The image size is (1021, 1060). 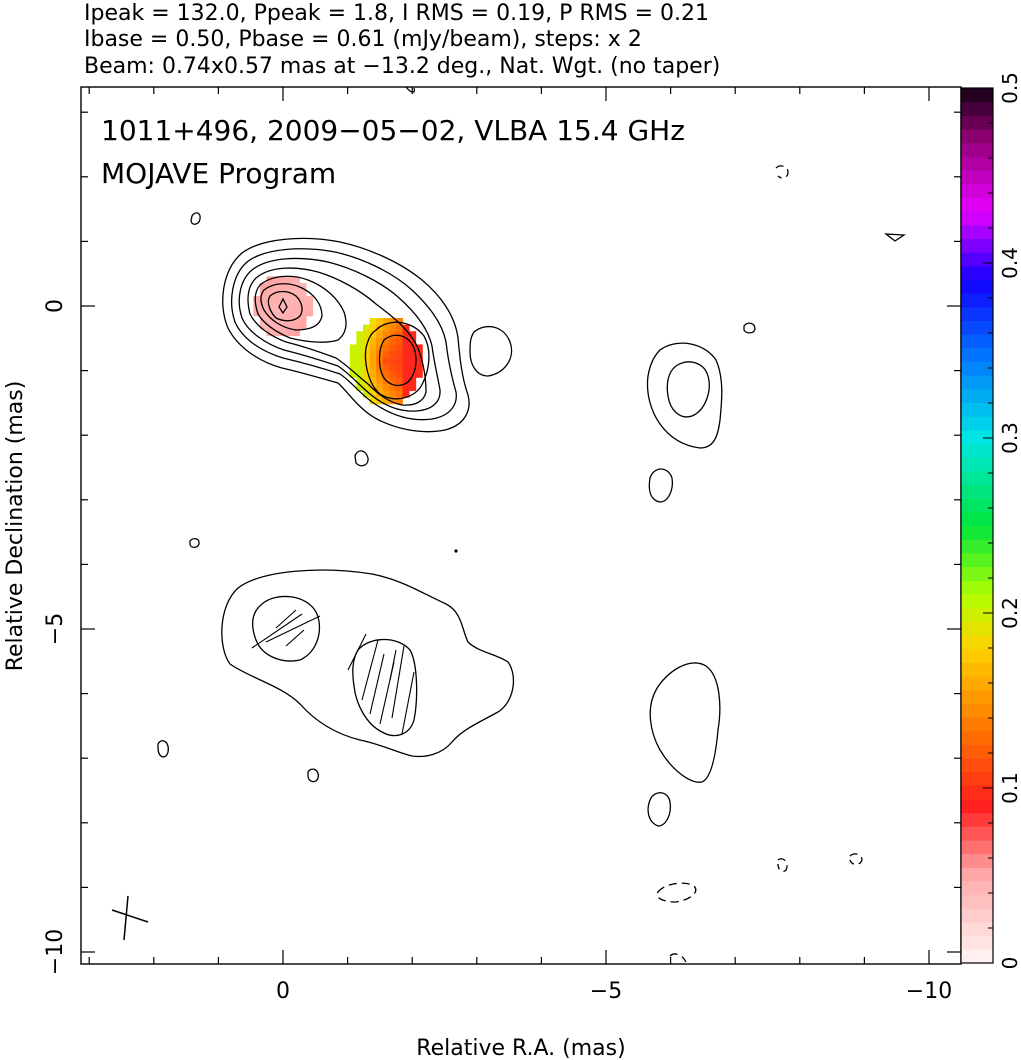 What do you see at coordinates (456, 551) in the screenshot?
I see `tiny-point` at bounding box center [456, 551].